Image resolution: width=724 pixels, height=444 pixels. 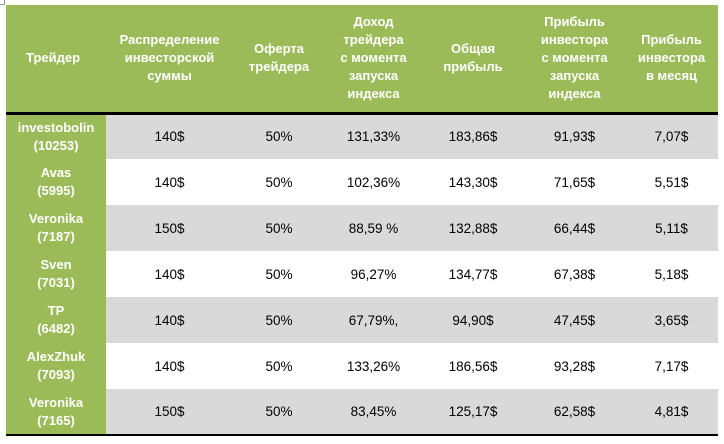 What do you see at coordinates (574, 274) in the screenshot?
I see `investor-profit-cell: 67,38$` at bounding box center [574, 274].